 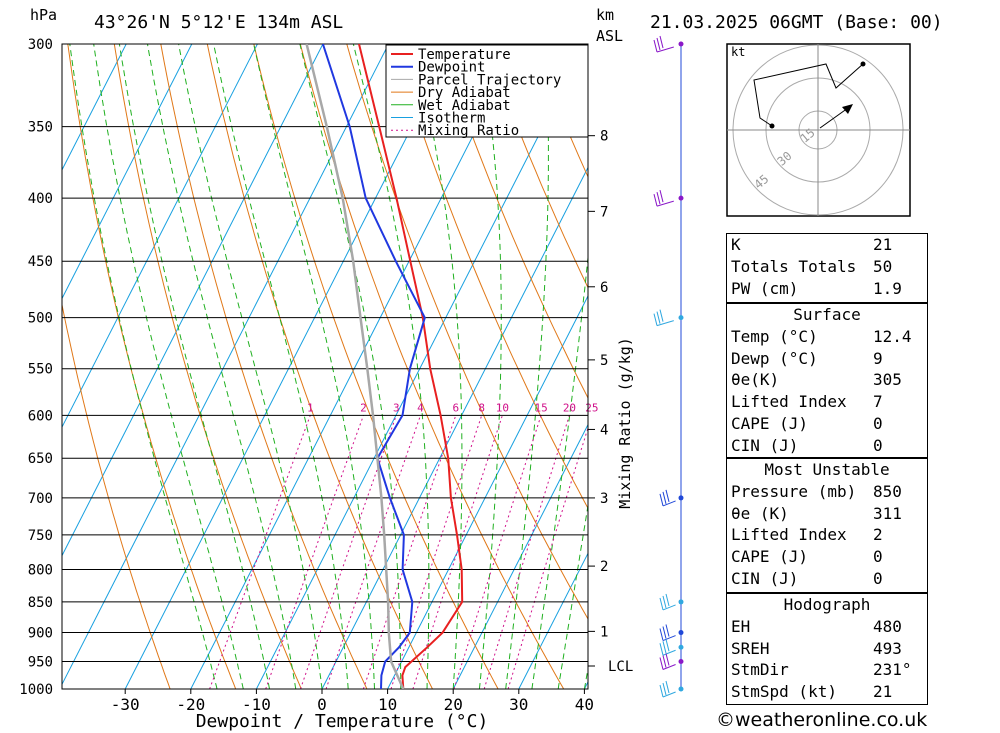 What do you see at coordinates (40, 128) in the screenshot?
I see `pressure-label: 350` at bounding box center [40, 128].